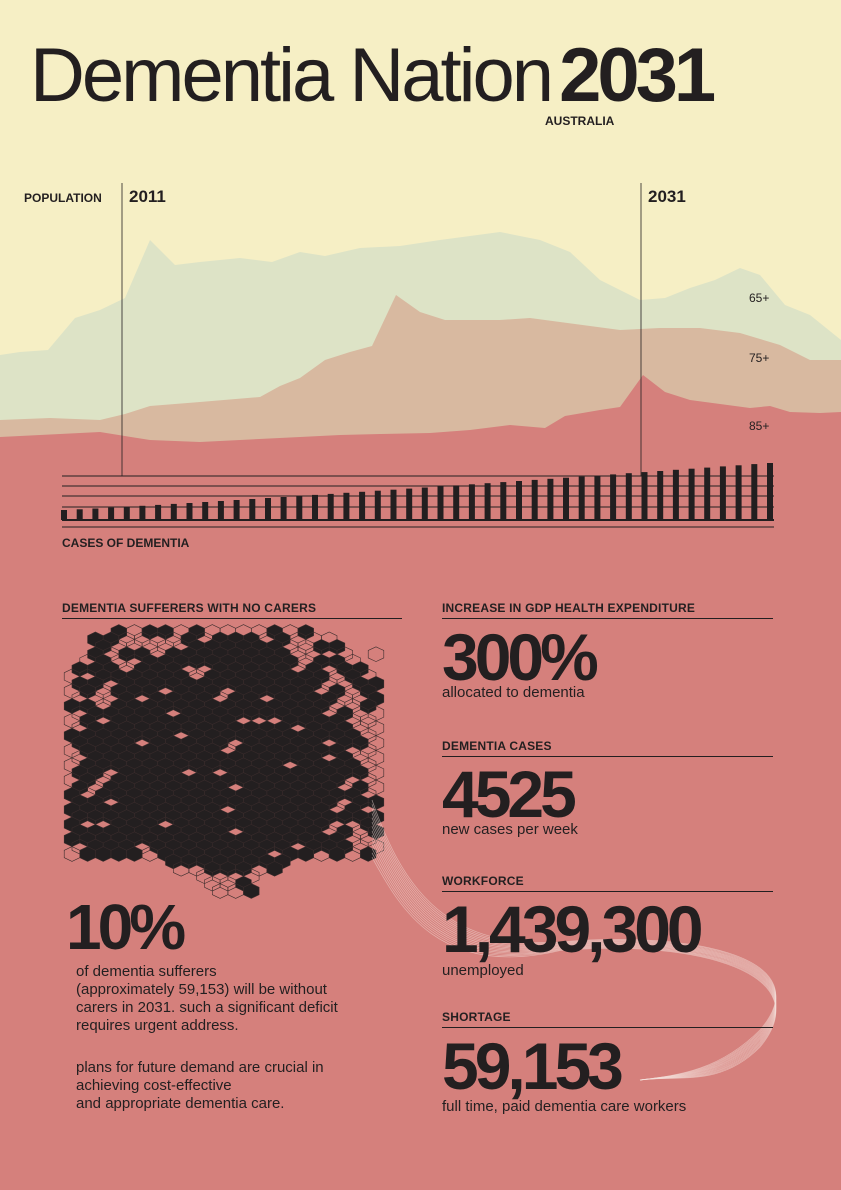 This screenshot has width=841, height=1190. I want to click on stat-value-shortage: 59,153, so click(533, 1066).